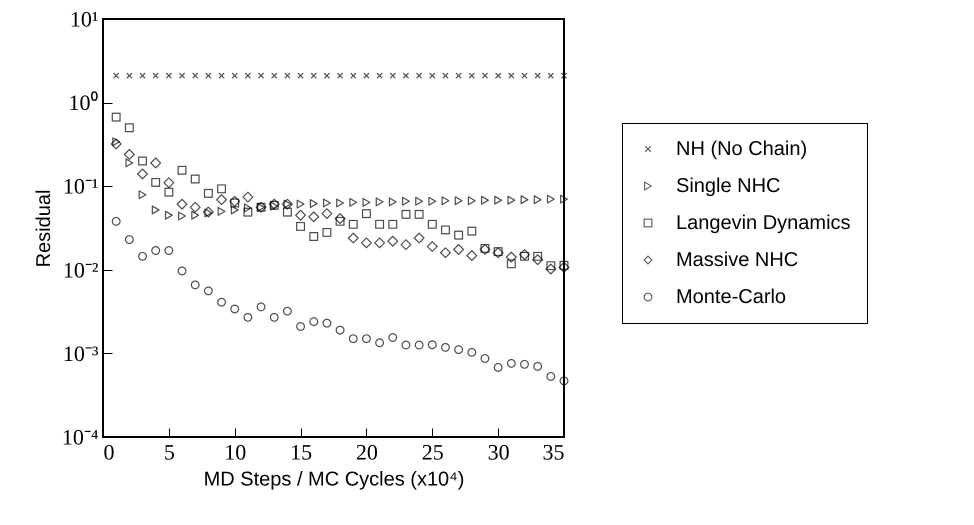 The height and width of the screenshot is (525, 974). What do you see at coordinates (235, 452) in the screenshot?
I see `x-tick-label: 10` at bounding box center [235, 452].